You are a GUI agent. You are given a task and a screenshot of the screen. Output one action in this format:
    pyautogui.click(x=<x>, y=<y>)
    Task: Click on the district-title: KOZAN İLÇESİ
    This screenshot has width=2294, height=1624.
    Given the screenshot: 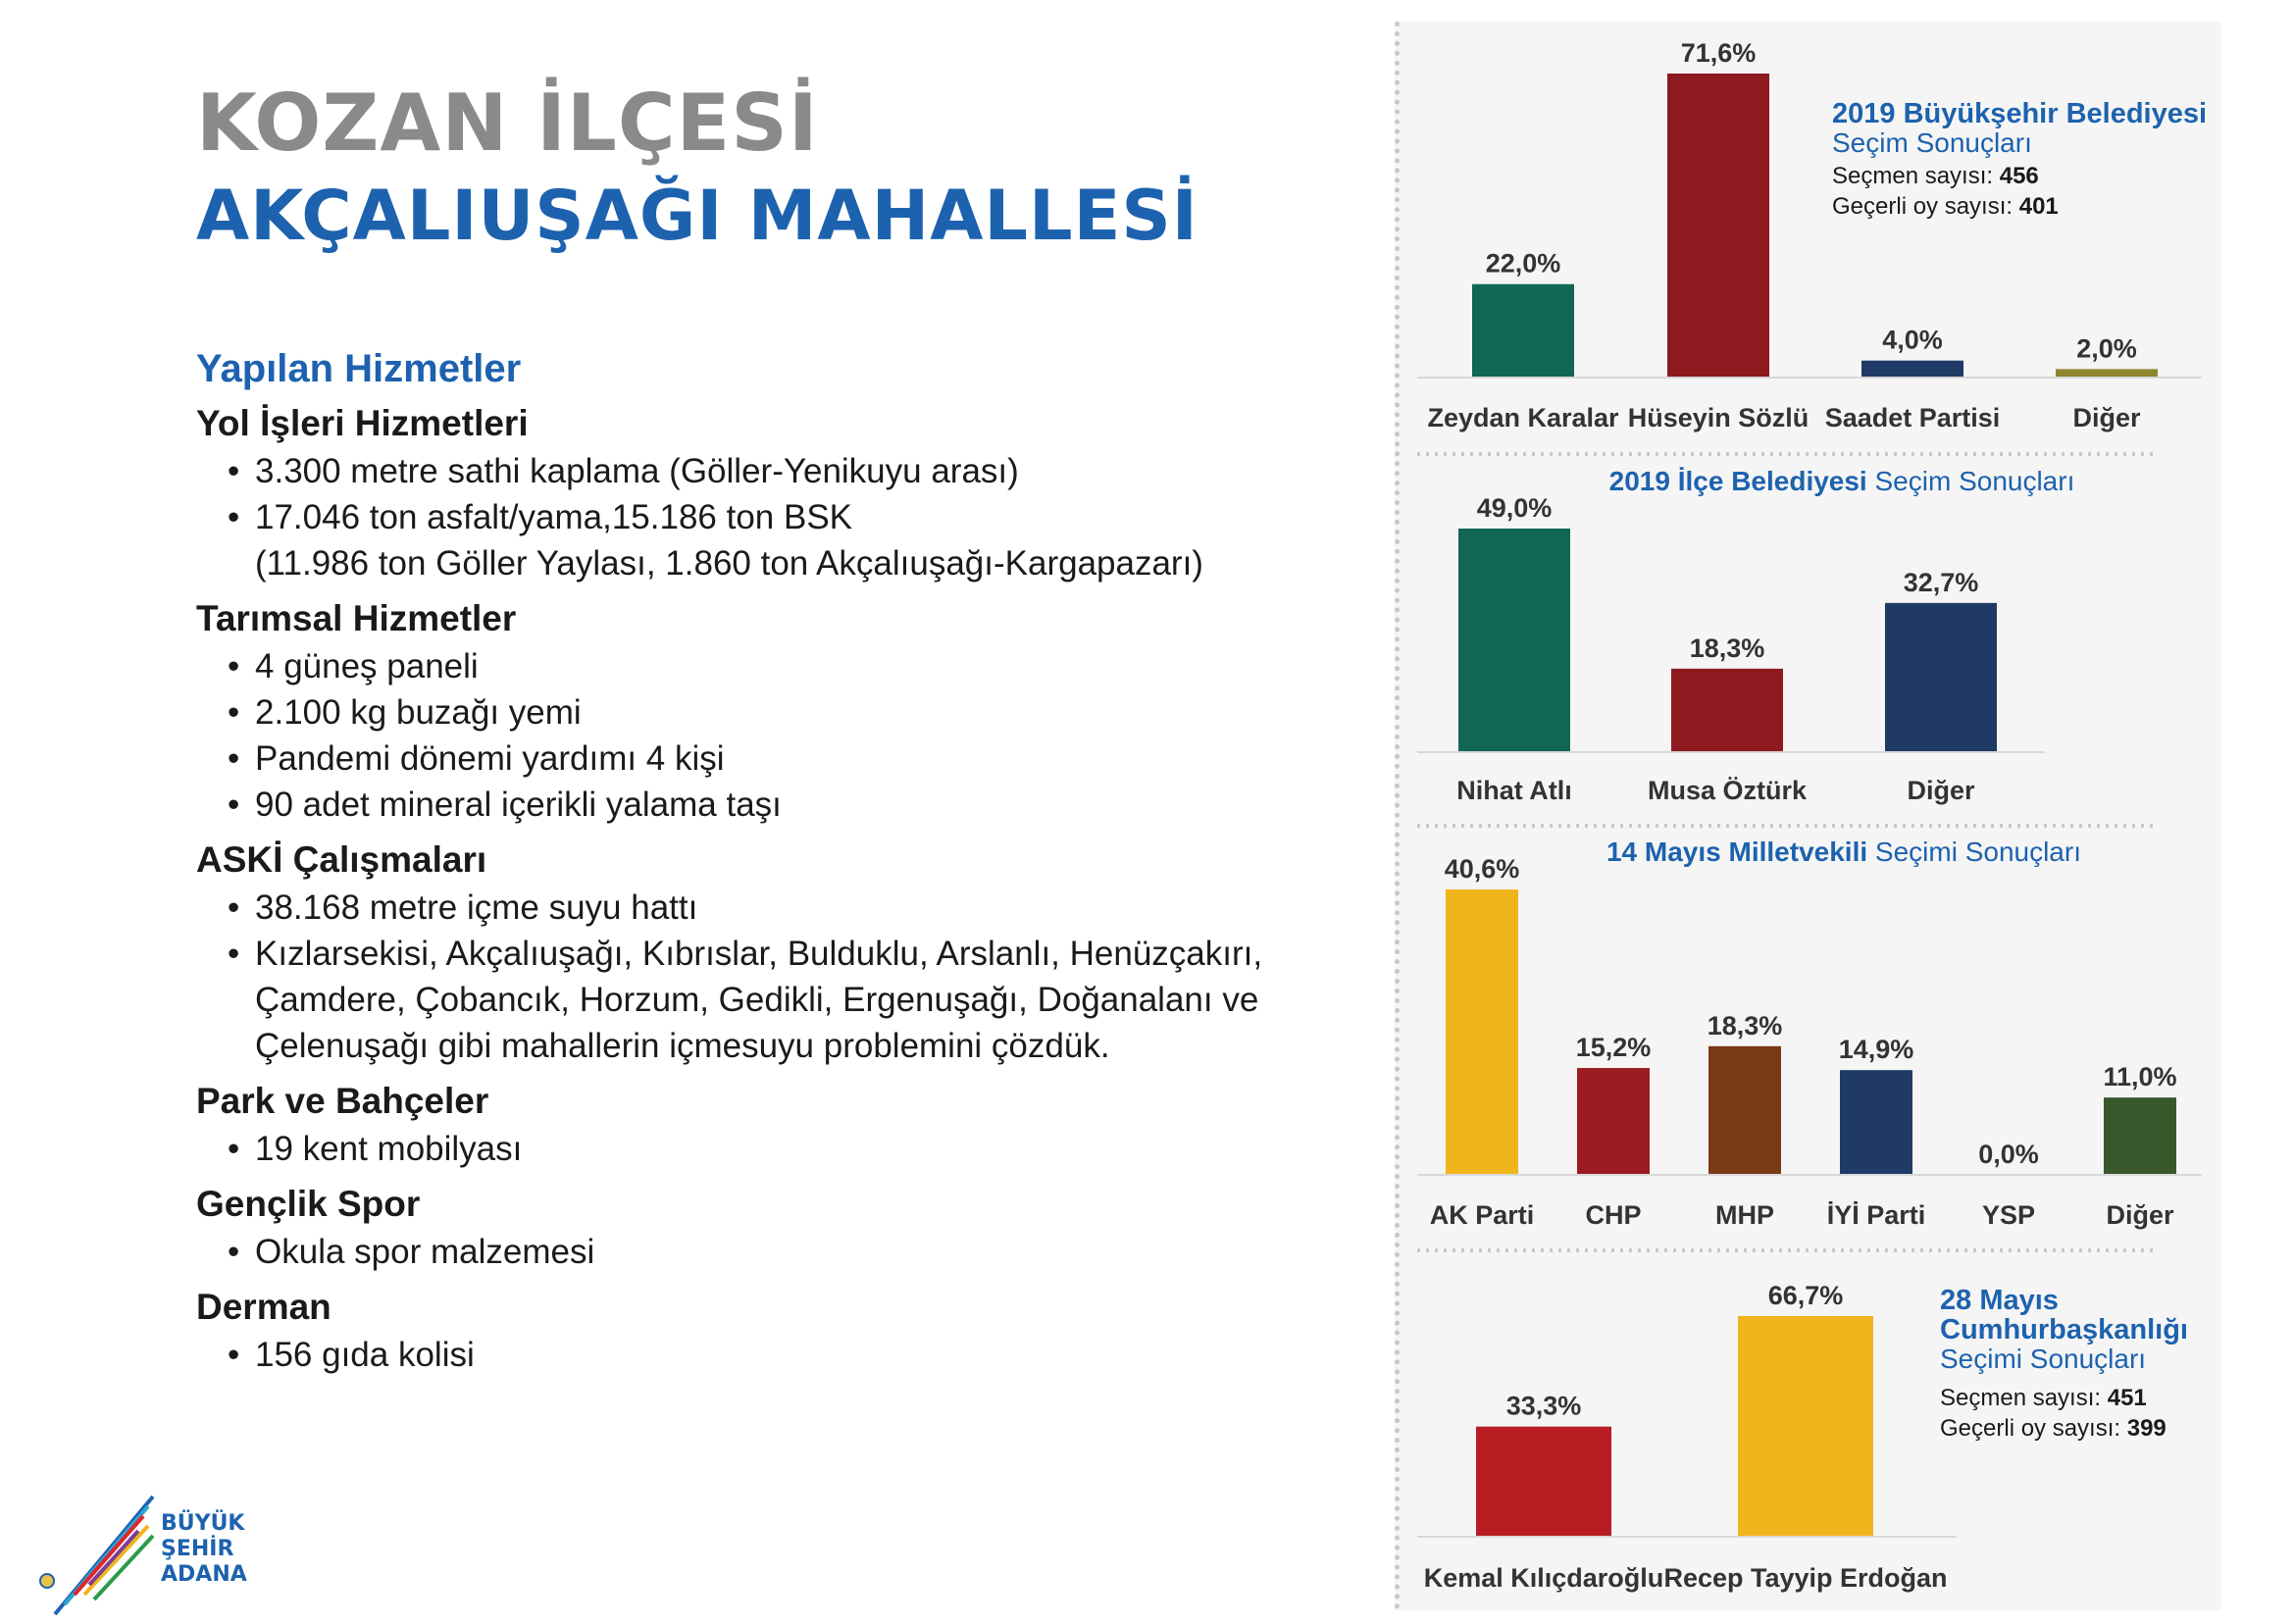 What is the action you would take?
    pyautogui.click(x=507, y=123)
    